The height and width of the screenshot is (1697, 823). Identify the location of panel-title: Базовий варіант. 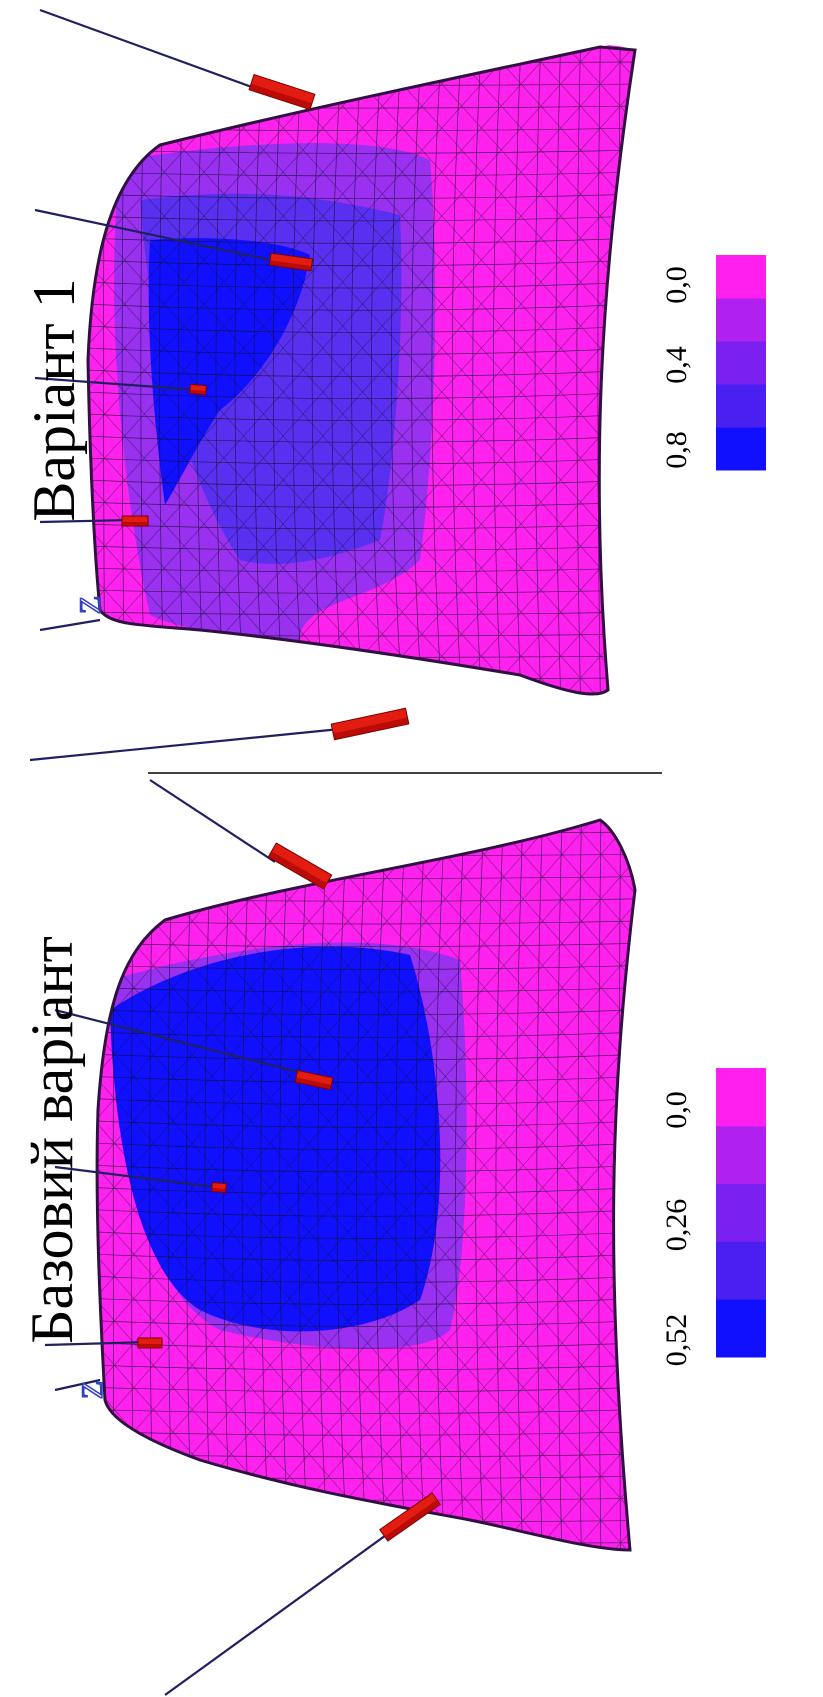
(52, 1140).